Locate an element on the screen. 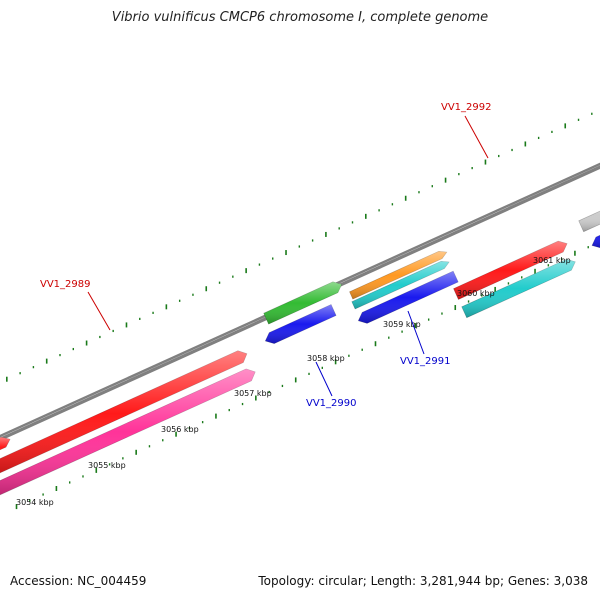  scale-label-3057: 3057 kbp is located at coordinates (253, 393).